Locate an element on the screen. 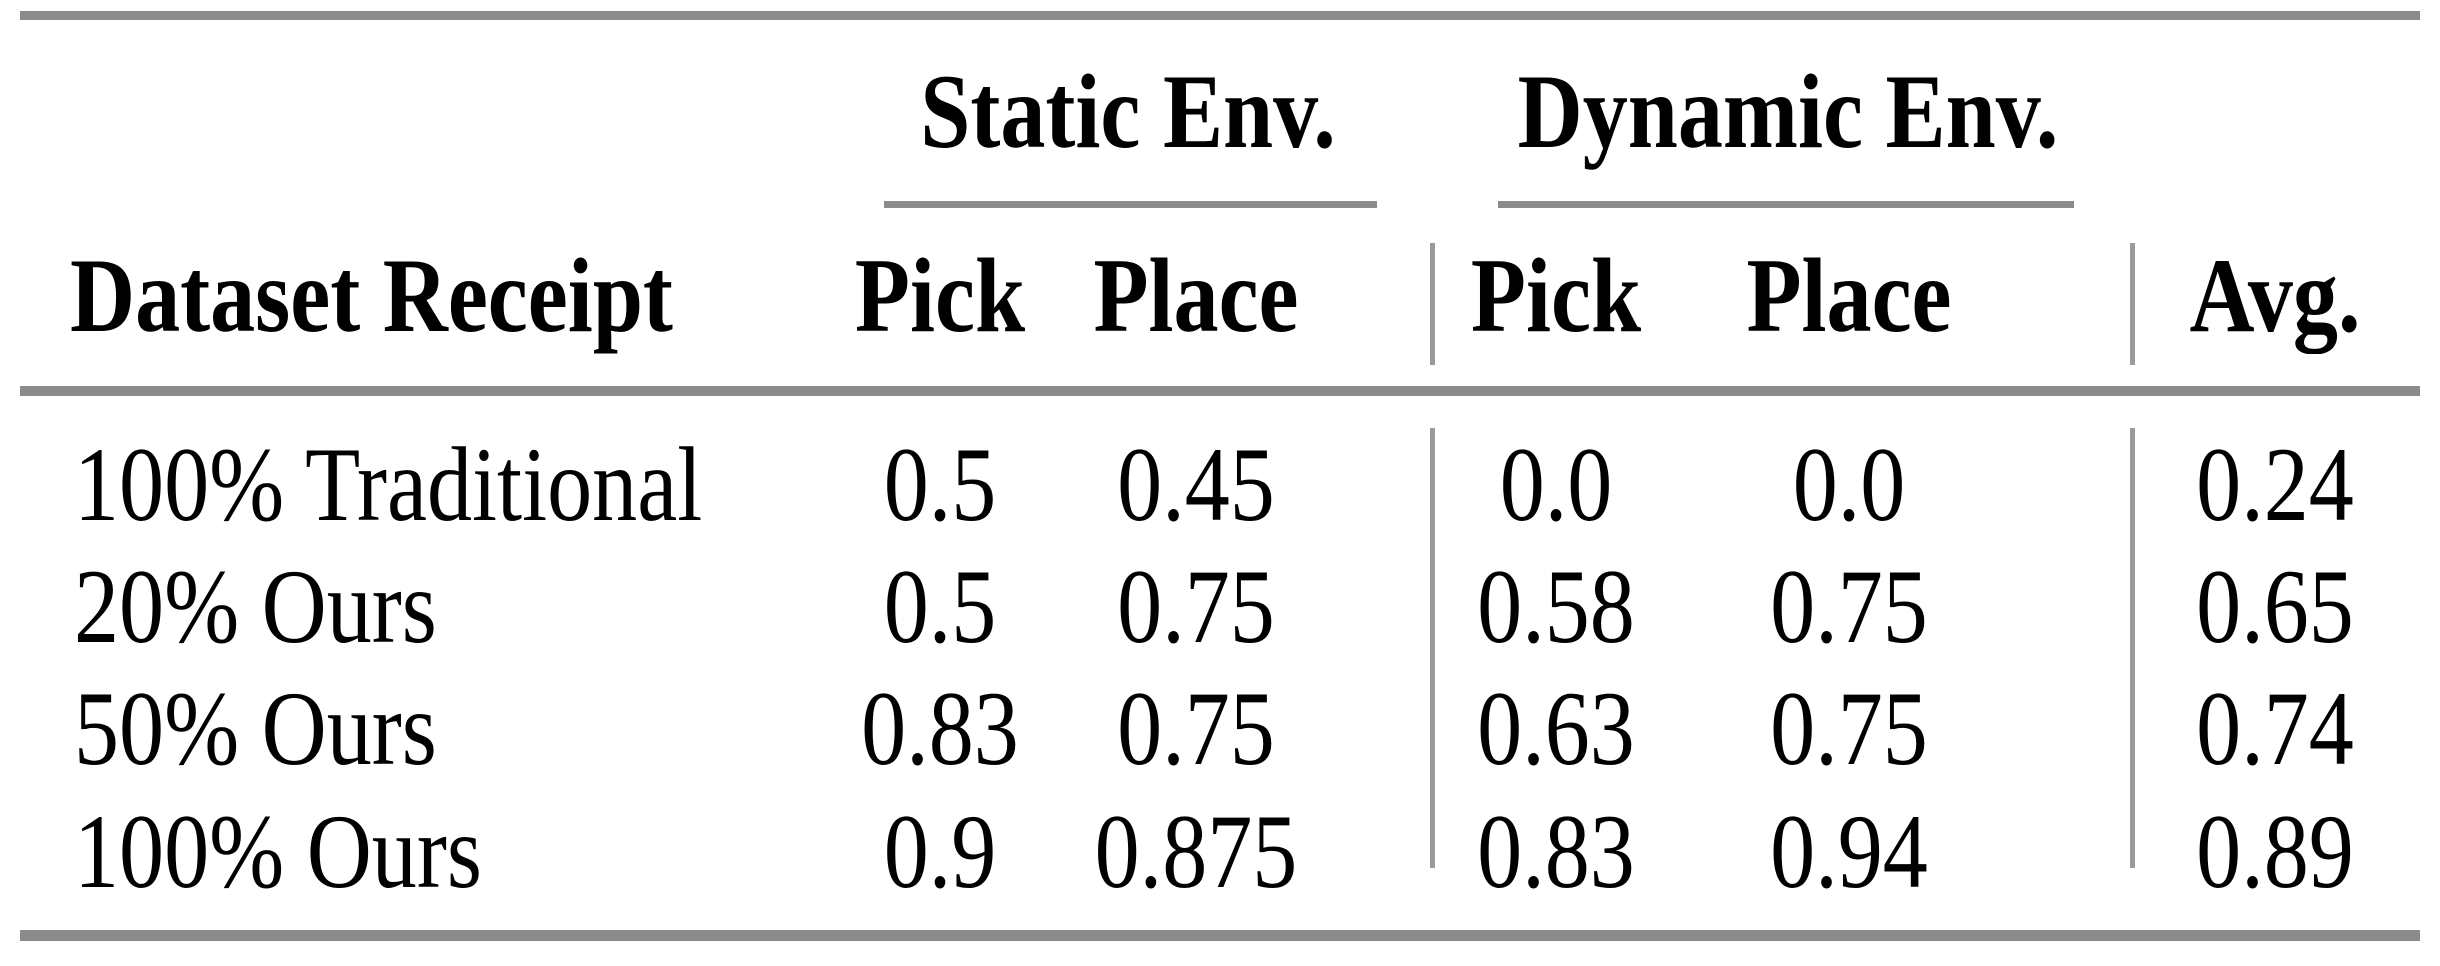 This screenshot has height=966, width=2440. cell-static-pick: 0.83 is located at coordinates (940, 728).